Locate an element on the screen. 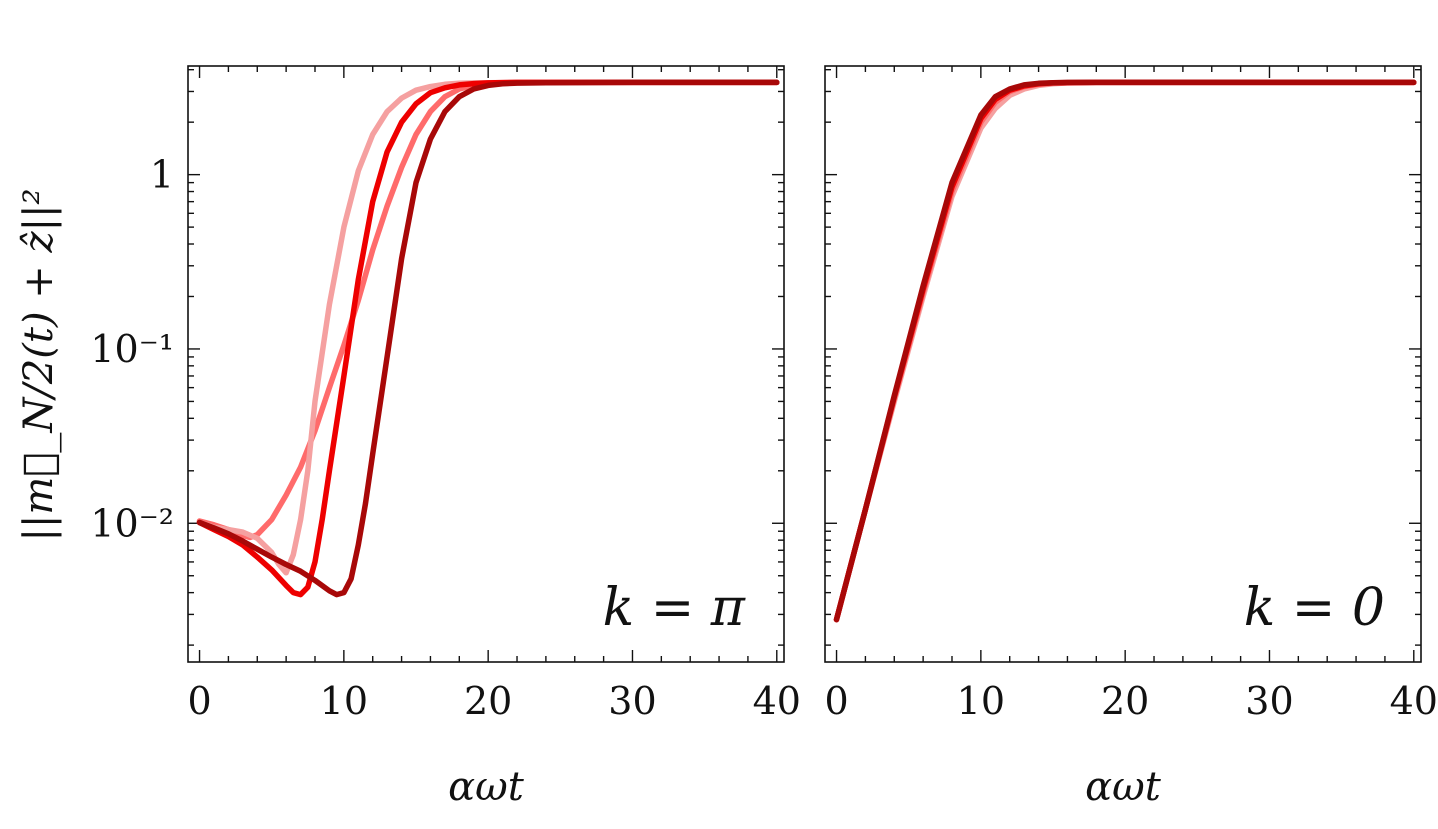  y-tick-label: 10⁻¹ is located at coordinates (132, 349).